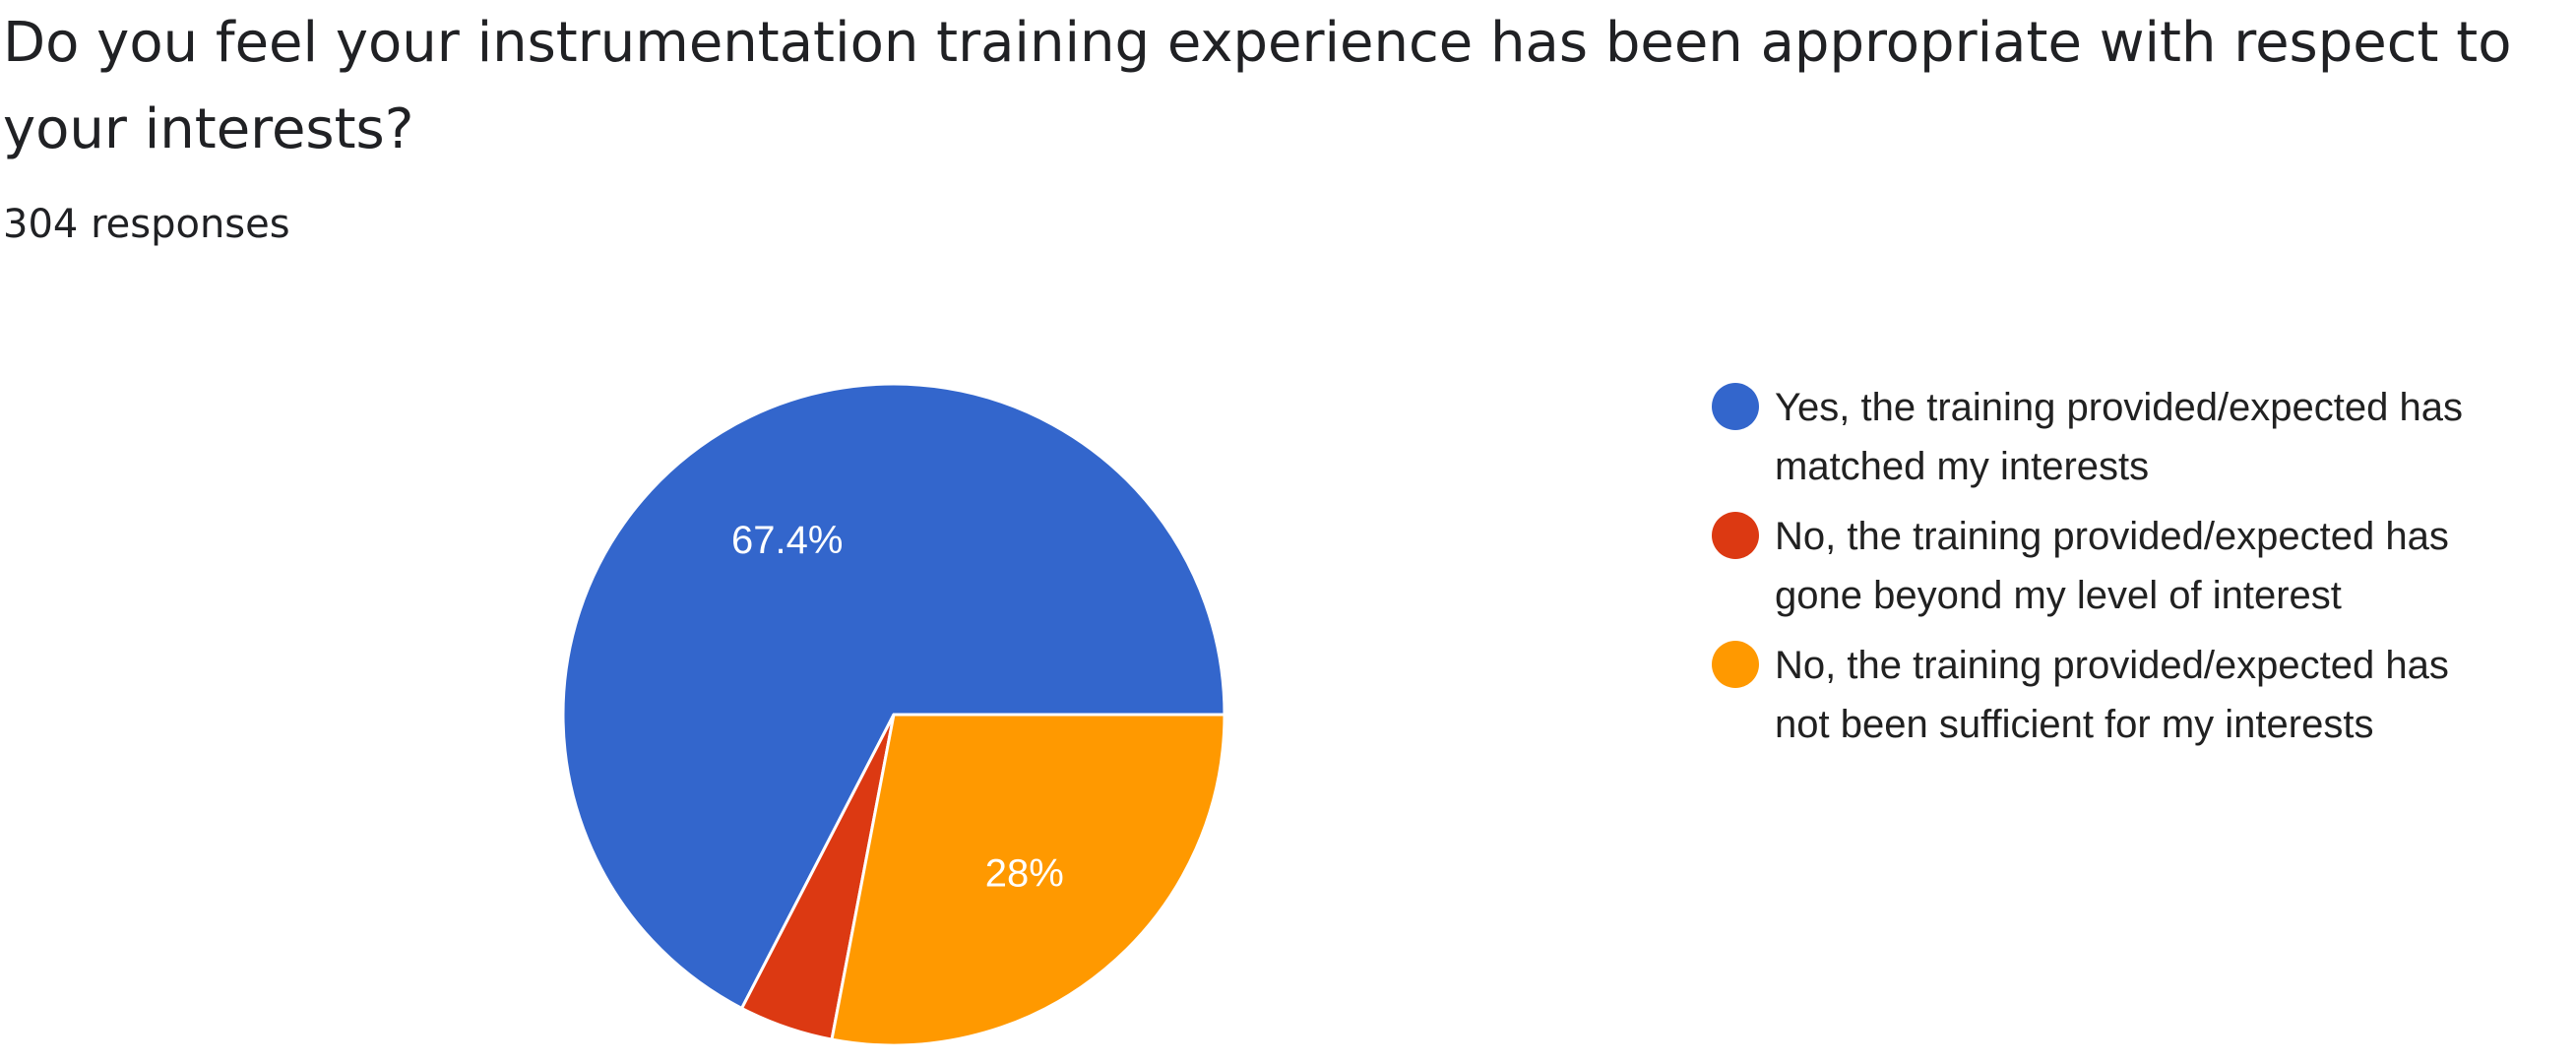 This screenshot has width=2576, height=1064. What do you see at coordinates (2112, 536) in the screenshot?
I see `legend-label-2-line-1: No, the training provided/expected has` at bounding box center [2112, 536].